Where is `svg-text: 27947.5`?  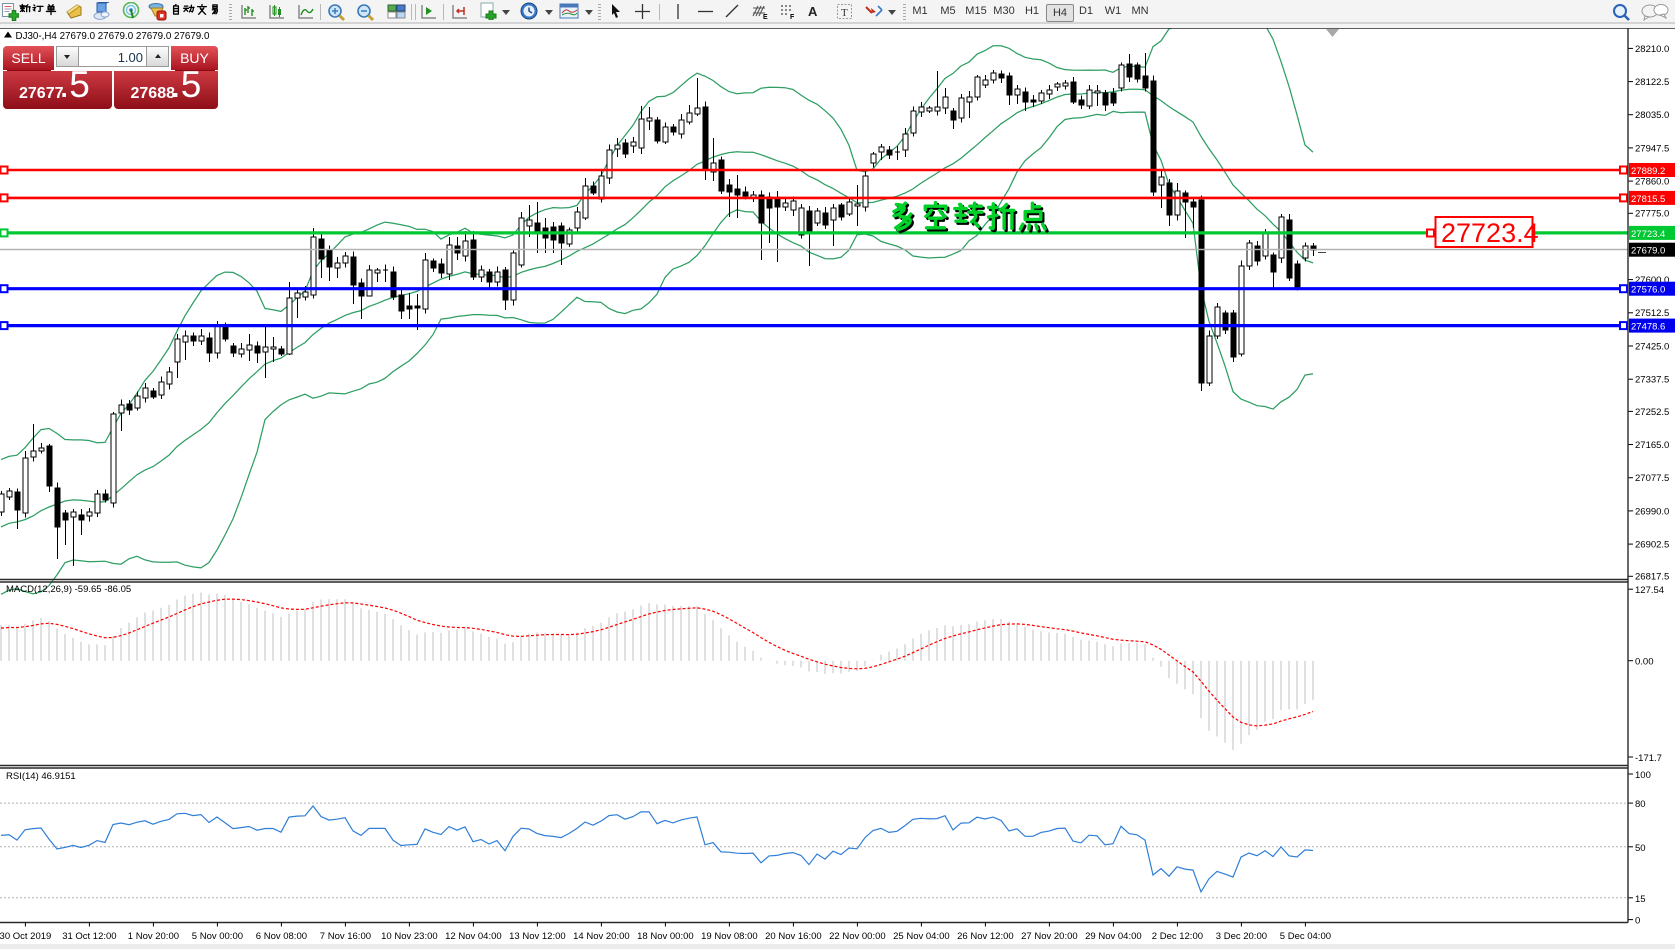
svg-text: 27947.5 is located at coordinates (1652, 148).